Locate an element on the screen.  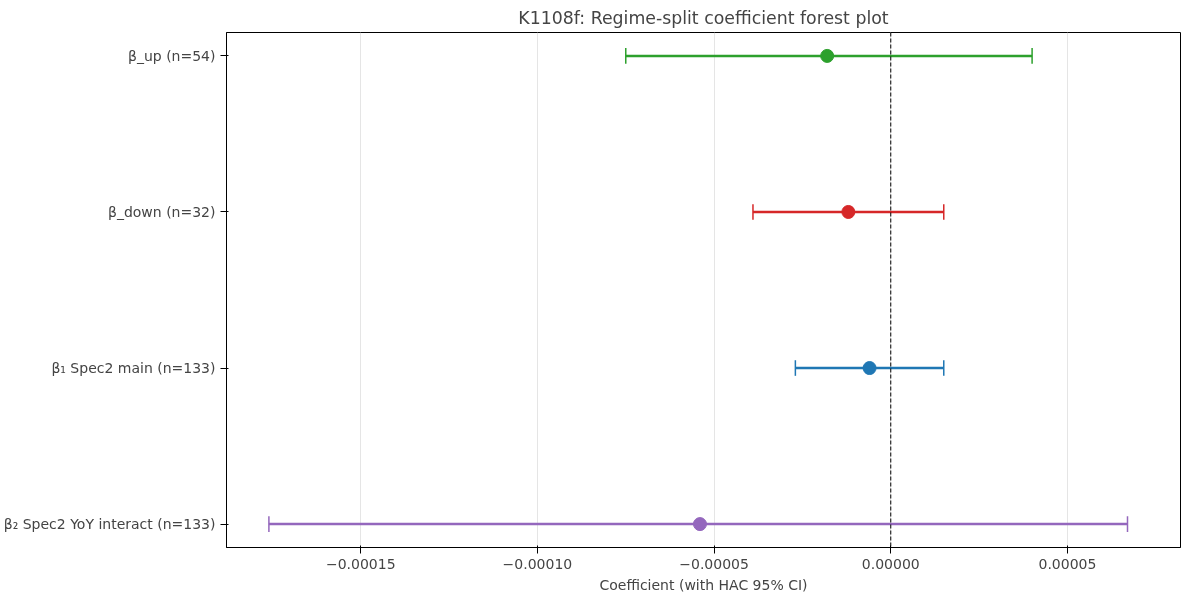
x-tick-label: 0.00005 is located at coordinates (1067, 563).